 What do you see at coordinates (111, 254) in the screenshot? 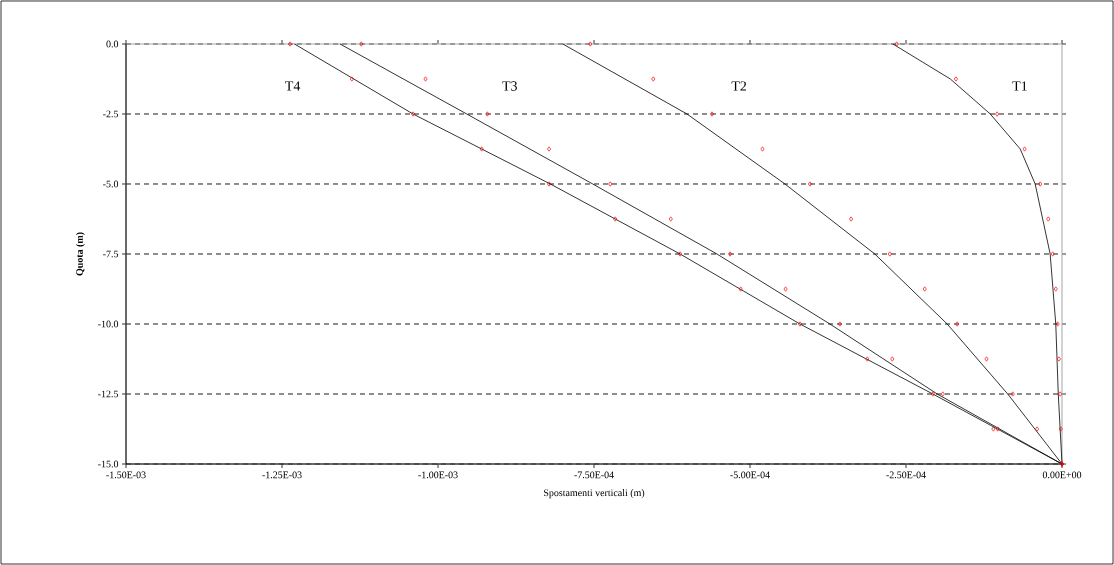
I see `y-tick-label: -7.5` at bounding box center [111, 254].